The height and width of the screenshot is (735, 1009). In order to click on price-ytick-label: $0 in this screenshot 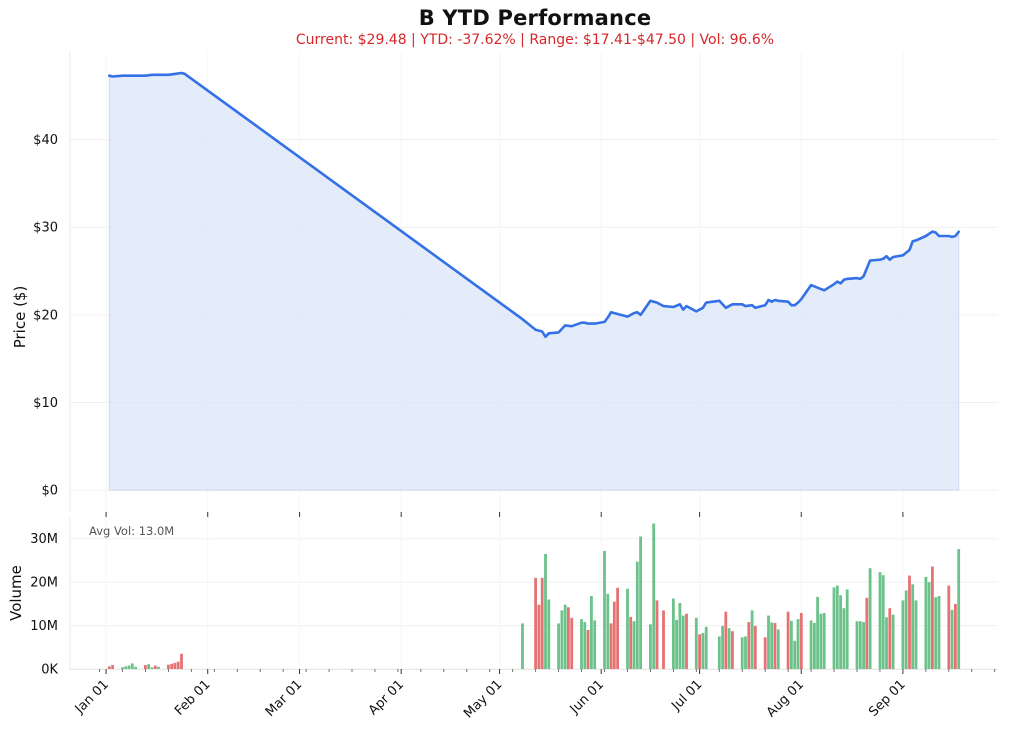, I will do `click(49, 491)`.